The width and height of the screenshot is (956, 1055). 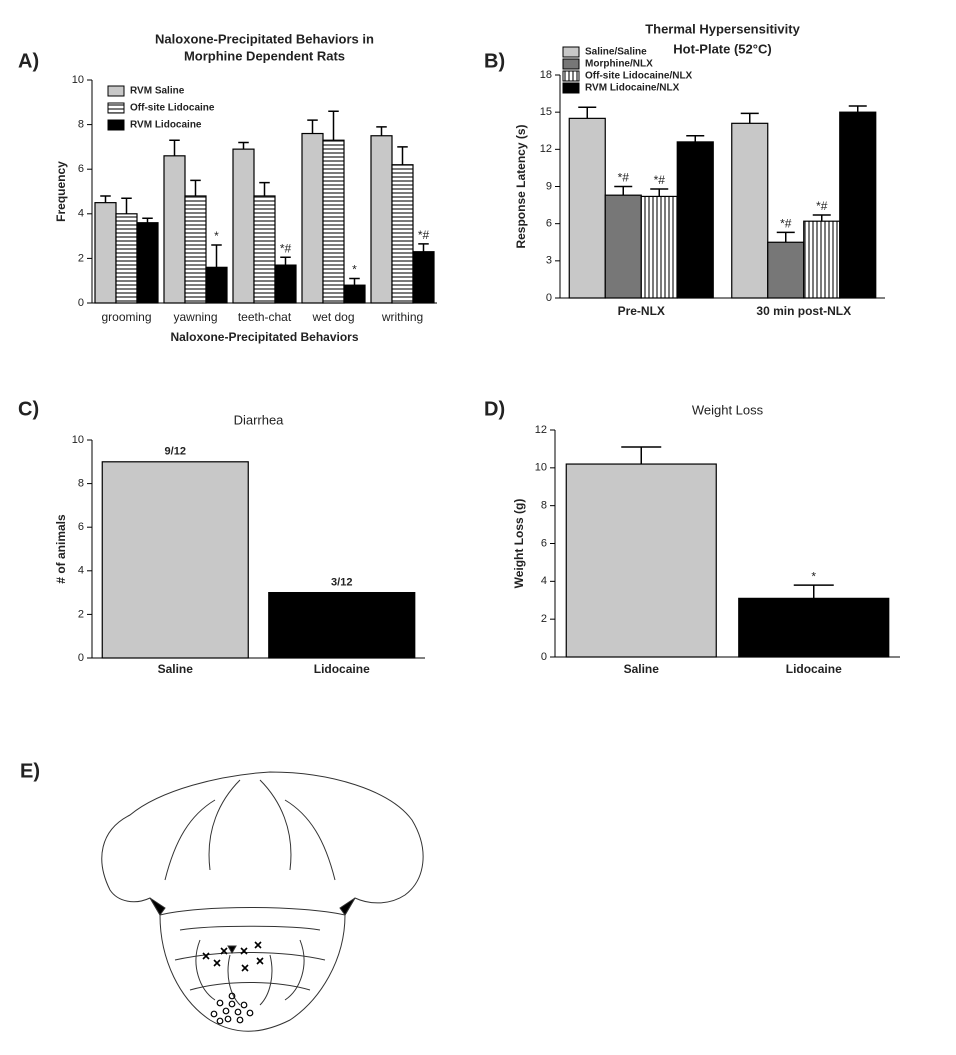 What do you see at coordinates (639, 76) in the screenshot?
I see `legend-label: Off-site Lidocaine/NLX` at bounding box center [639, 76].